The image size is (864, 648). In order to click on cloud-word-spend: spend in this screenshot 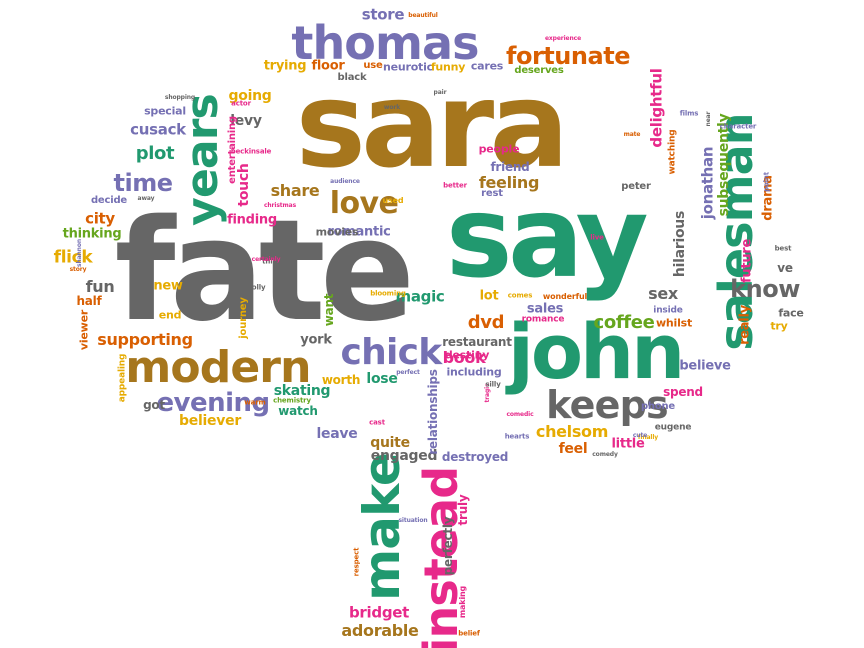, I will do `click(683, 392)`.